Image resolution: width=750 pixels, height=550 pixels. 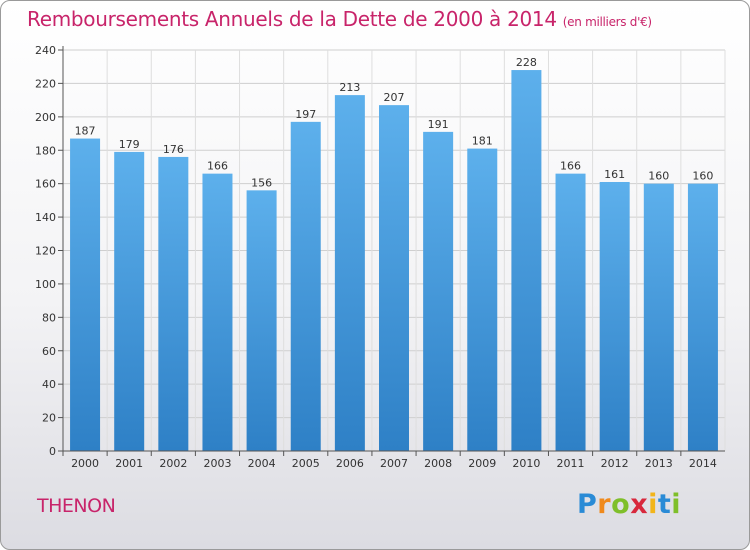 What do you see at coordinates (76, 506) in the screenshot?
I see `commune-name: THENON` at bounding box center [76, 506].